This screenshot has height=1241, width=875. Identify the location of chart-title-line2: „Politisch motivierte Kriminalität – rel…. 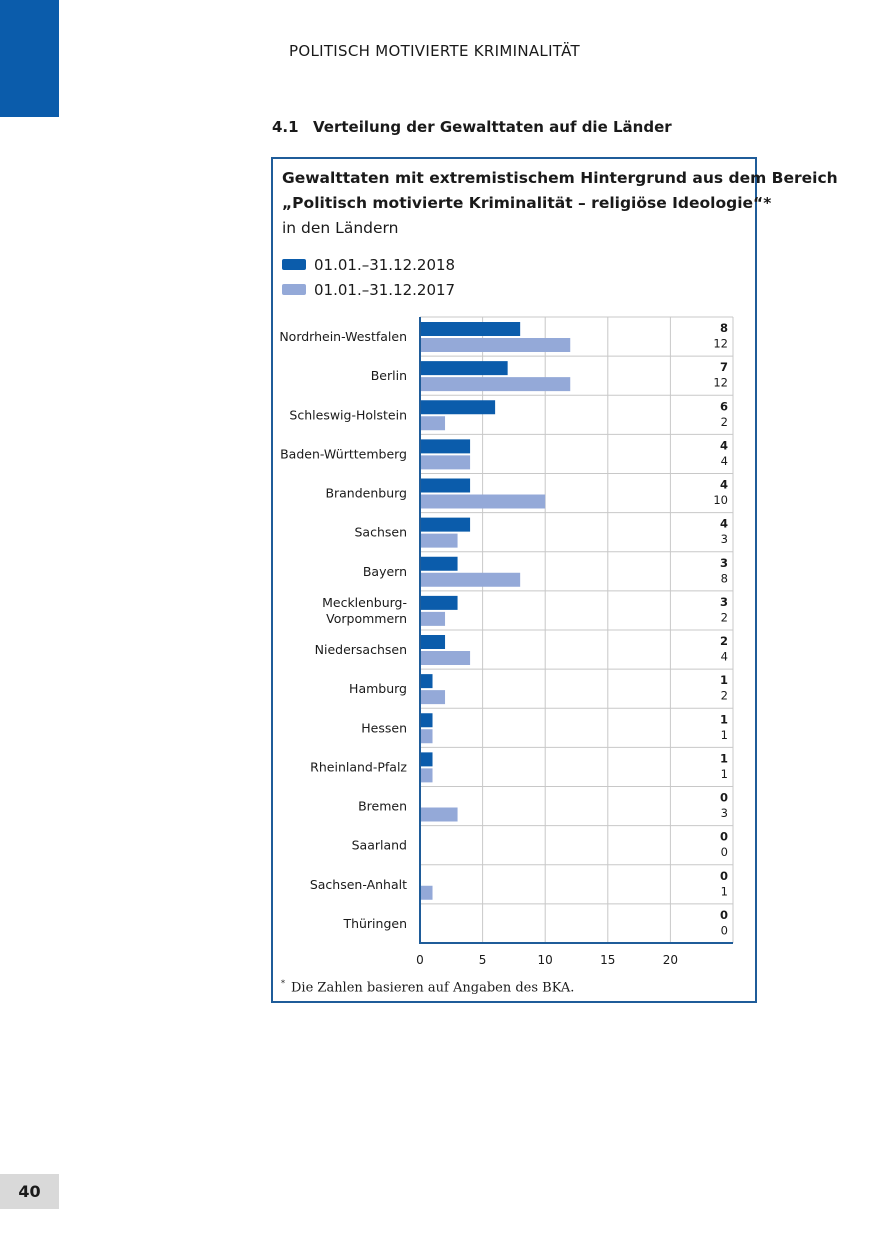
(527, 203).